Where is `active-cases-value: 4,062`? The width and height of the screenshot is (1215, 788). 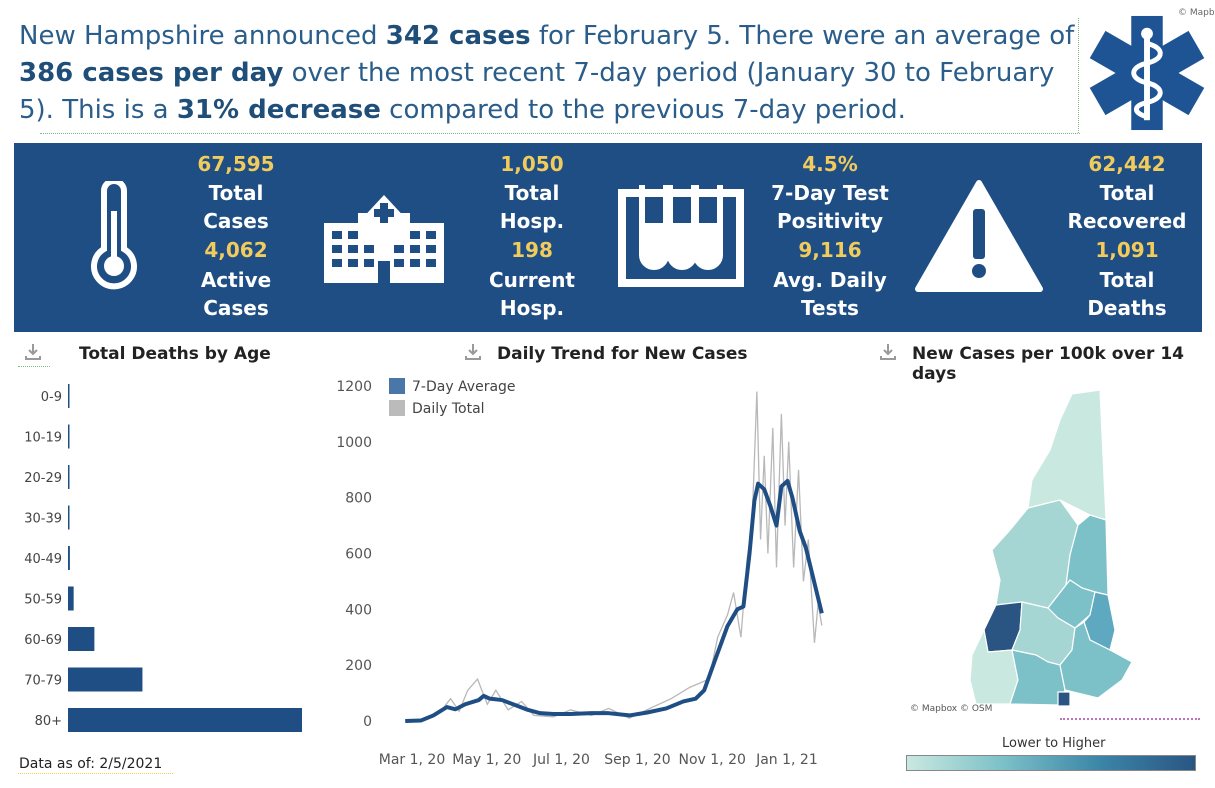
active-cases-value: 4,062 is located at coordinates (236, 250).